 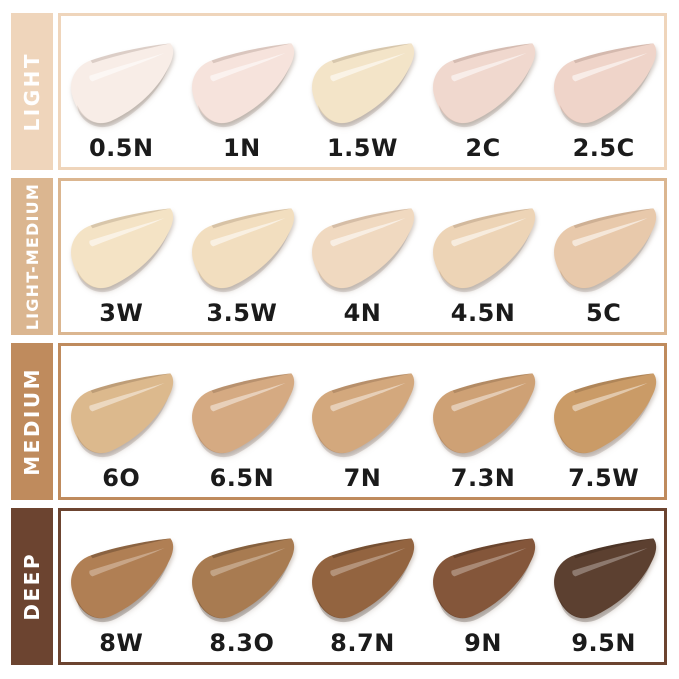 What do you see at coordinates (242, 643) in the screenshot?
I see `shade-label: 8.3O` at bounding box center [242, 643].